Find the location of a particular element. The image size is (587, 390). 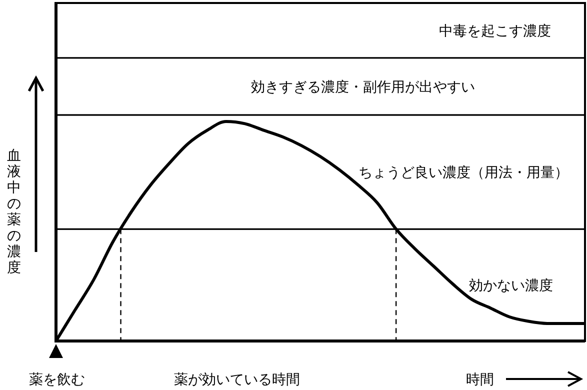

band-label: 中毒を起こす濃度 is located at coordinates (495, 31).